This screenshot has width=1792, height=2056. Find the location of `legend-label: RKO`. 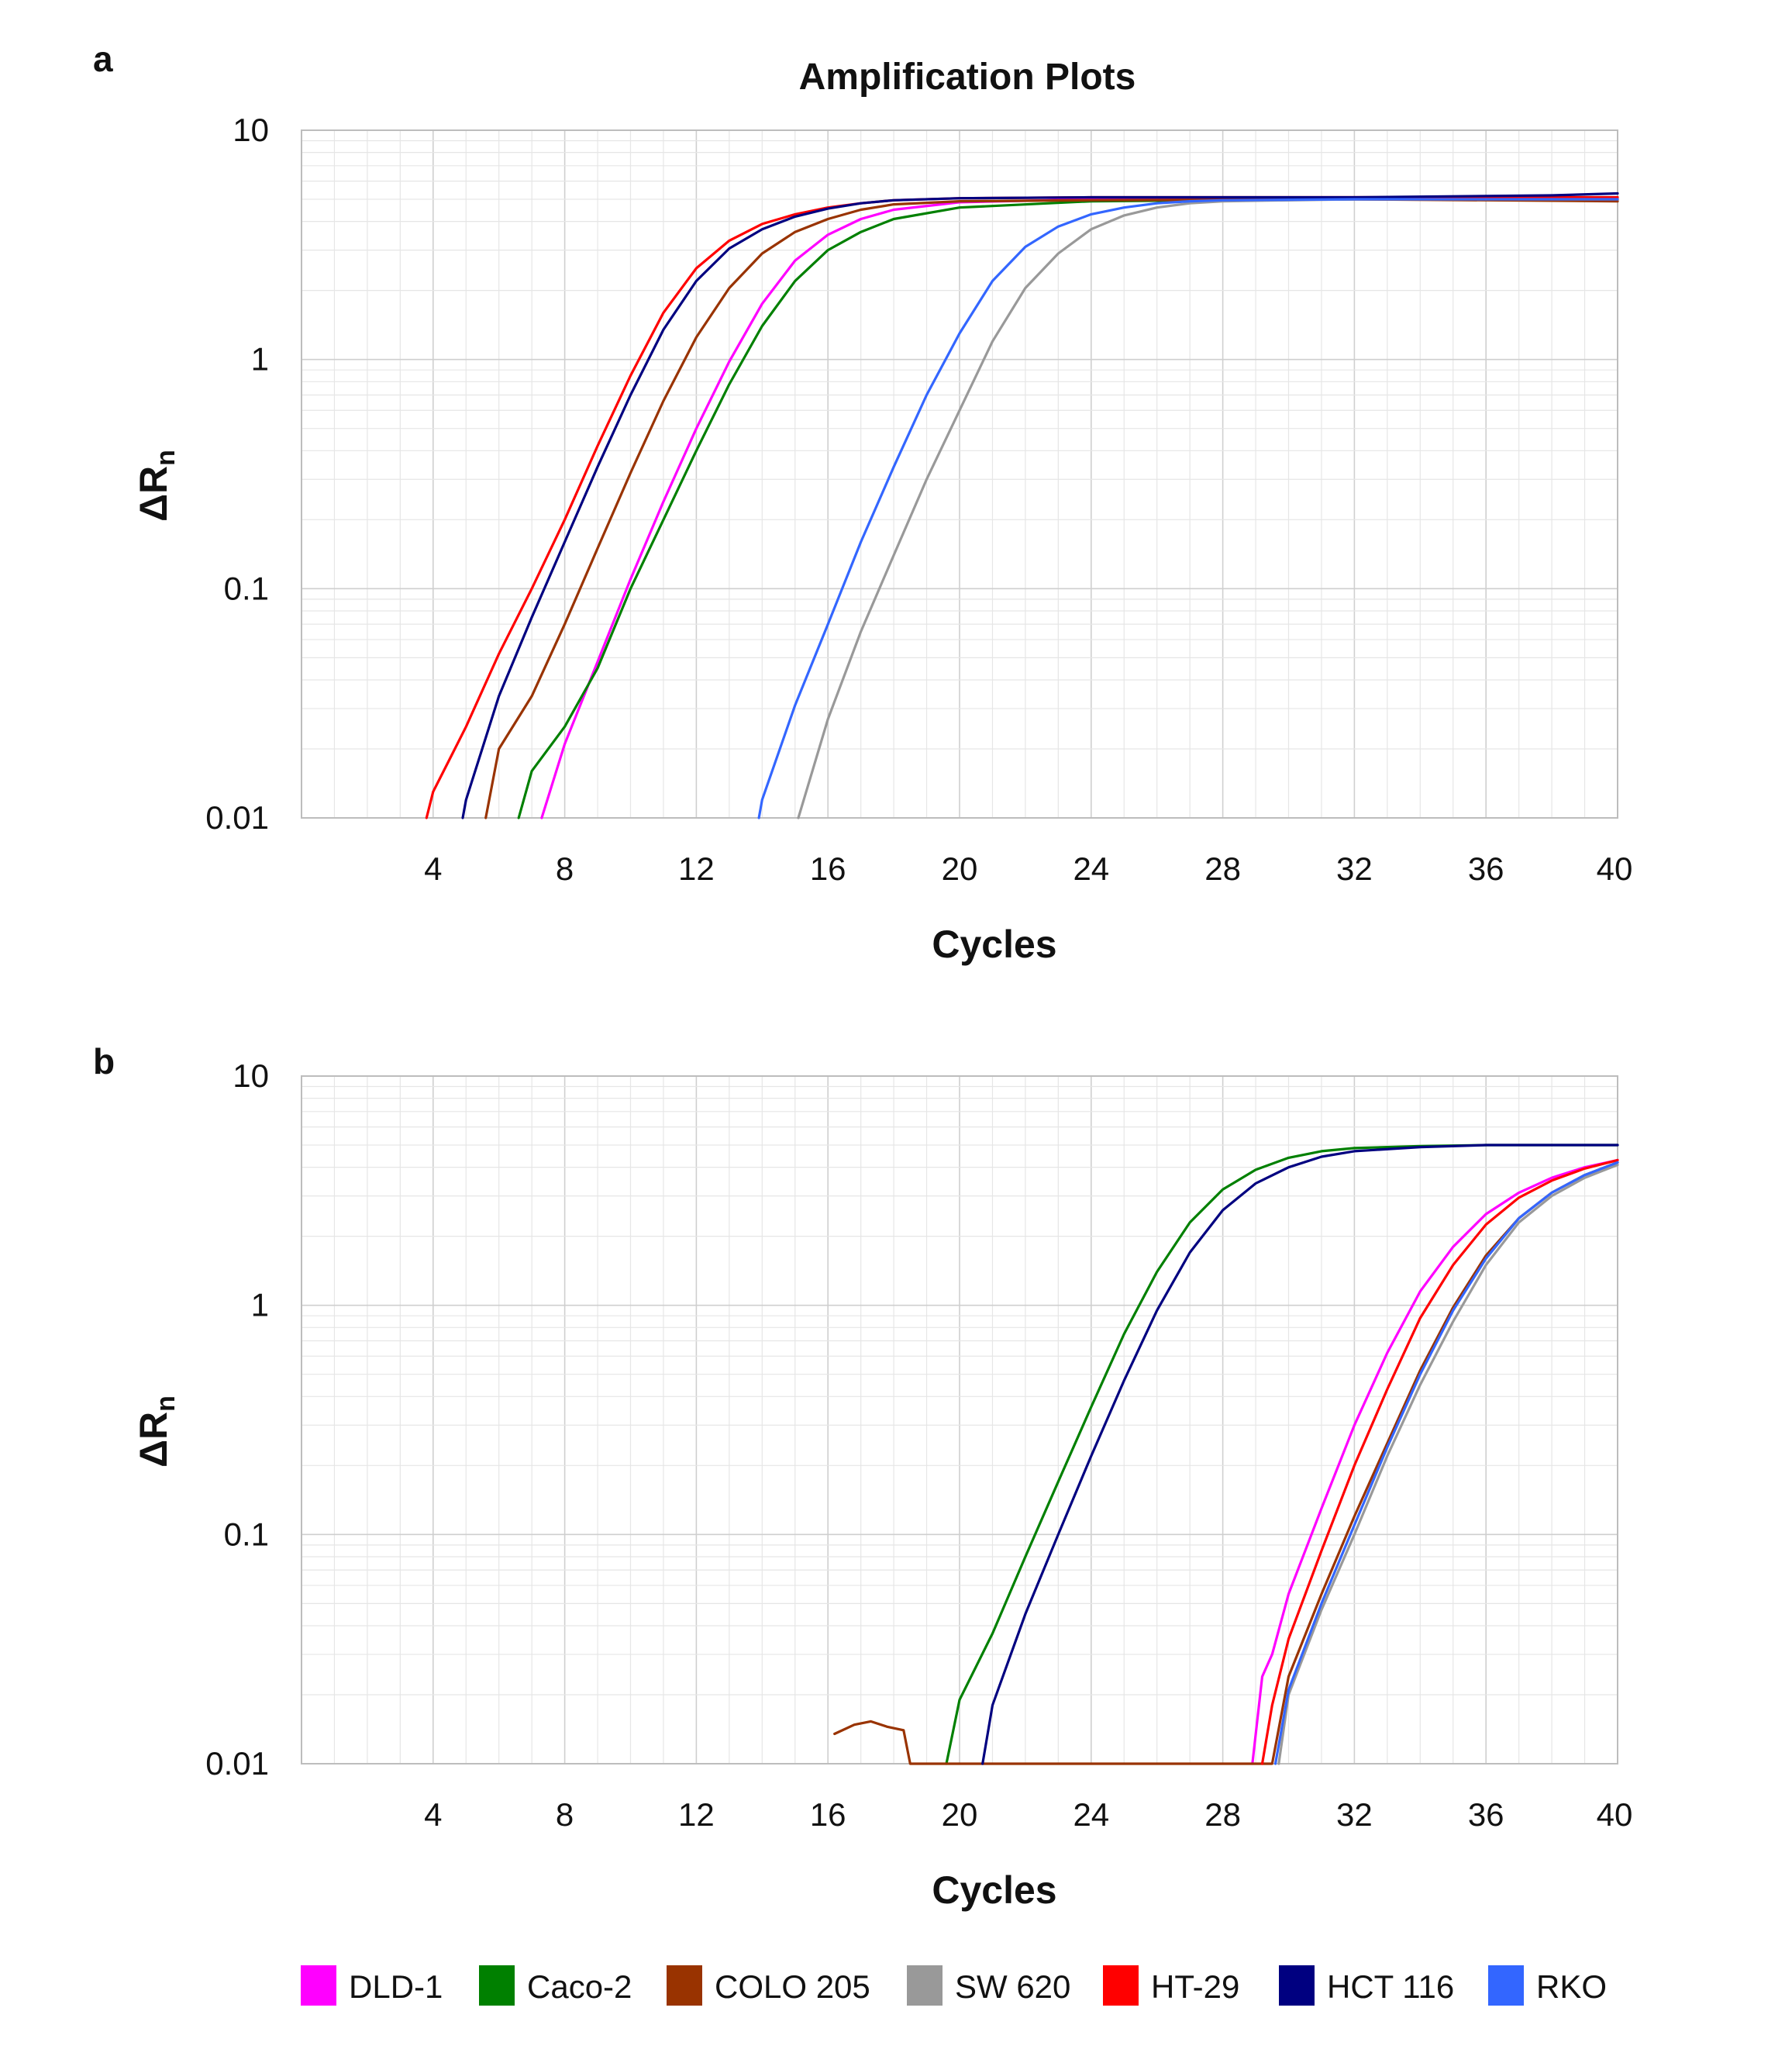

legend-label: RKO is located at coordinates (1571, 1987).